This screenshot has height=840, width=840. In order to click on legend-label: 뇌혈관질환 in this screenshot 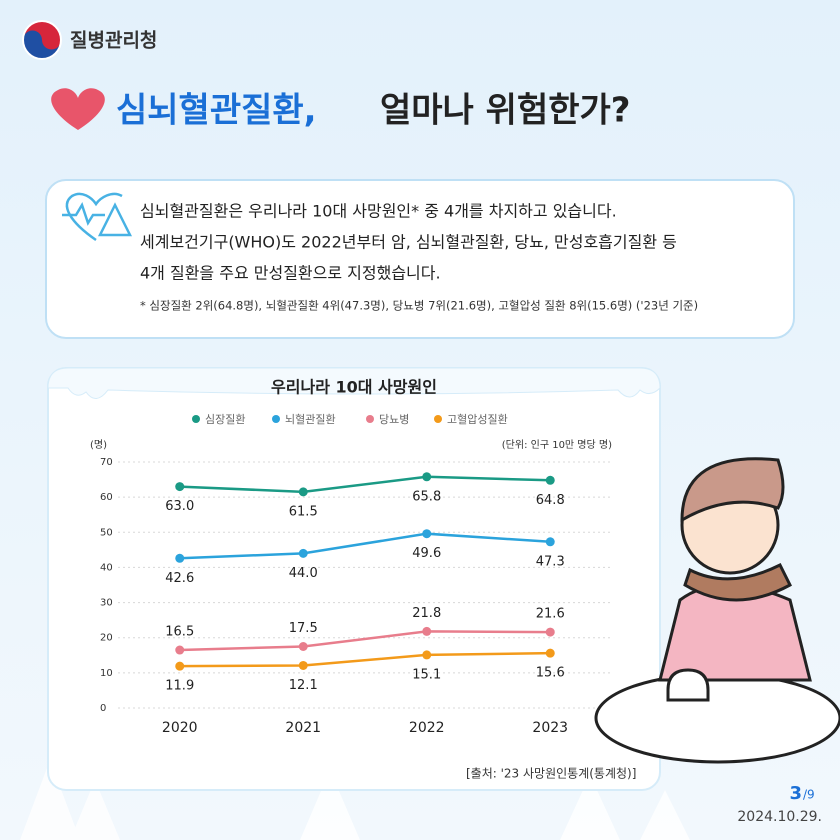, I will do `click(310, 419)`.